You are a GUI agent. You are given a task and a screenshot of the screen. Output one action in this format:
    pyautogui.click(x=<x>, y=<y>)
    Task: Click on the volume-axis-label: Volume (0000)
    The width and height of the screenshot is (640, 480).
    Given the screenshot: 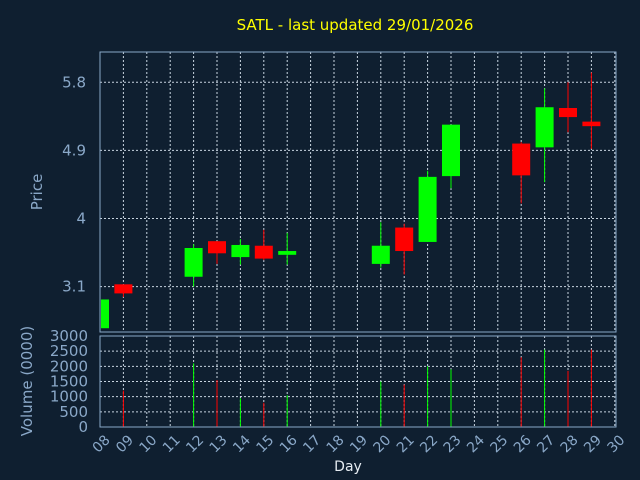 What is the action you would take?
    pyautogui.click(x=27, y=381)
    